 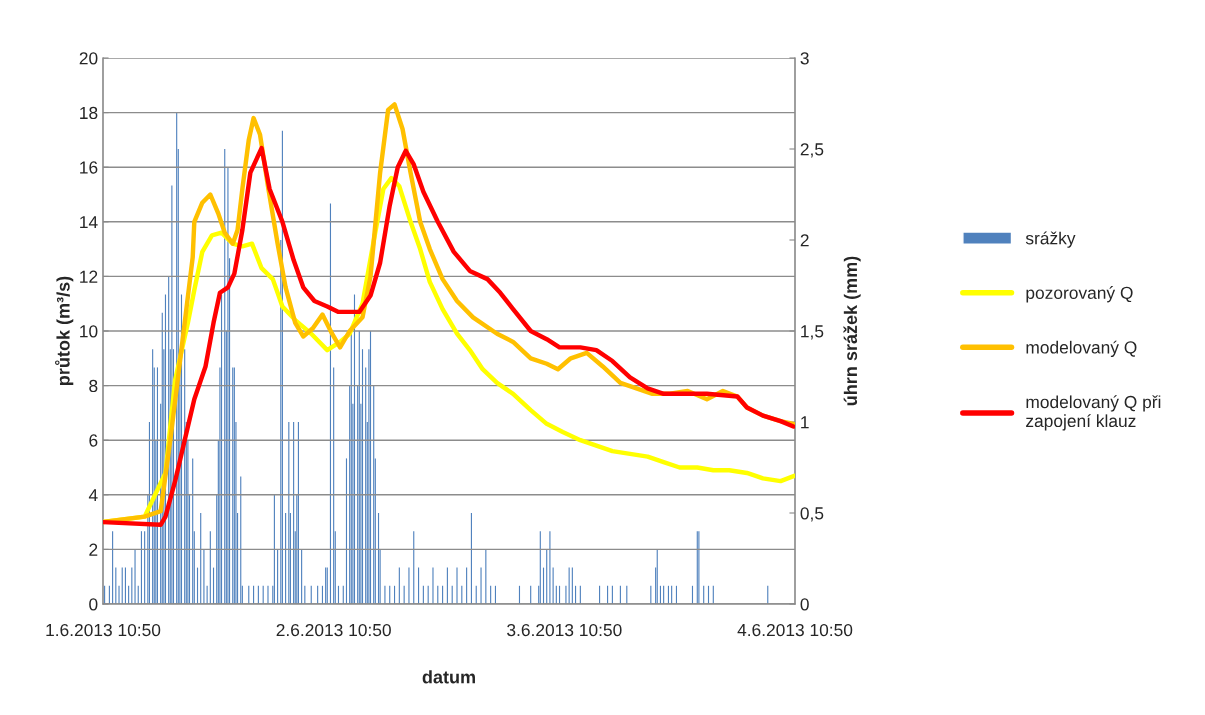 What do you see at coordinates (1081, 349) in the screenshot?
I see `legend-label: modelovaný Q` at bounding box center [1081, 349].